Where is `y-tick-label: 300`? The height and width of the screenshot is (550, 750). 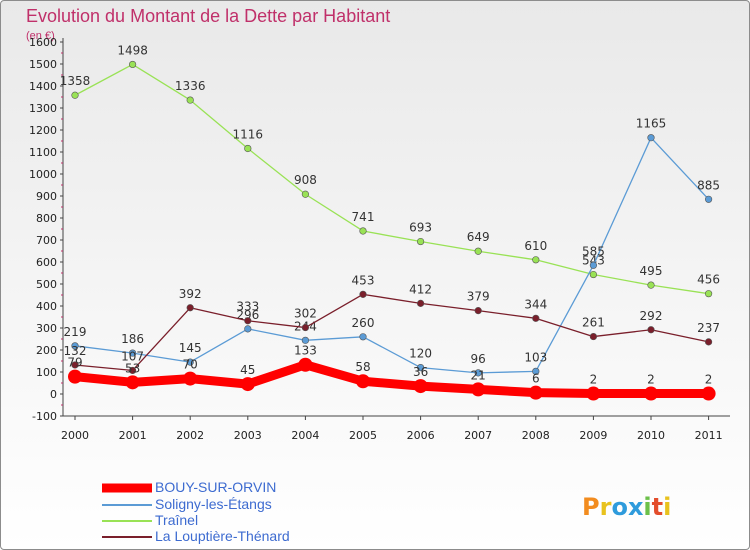
y-tick-label: 300 is located at coordinates (46, 328).